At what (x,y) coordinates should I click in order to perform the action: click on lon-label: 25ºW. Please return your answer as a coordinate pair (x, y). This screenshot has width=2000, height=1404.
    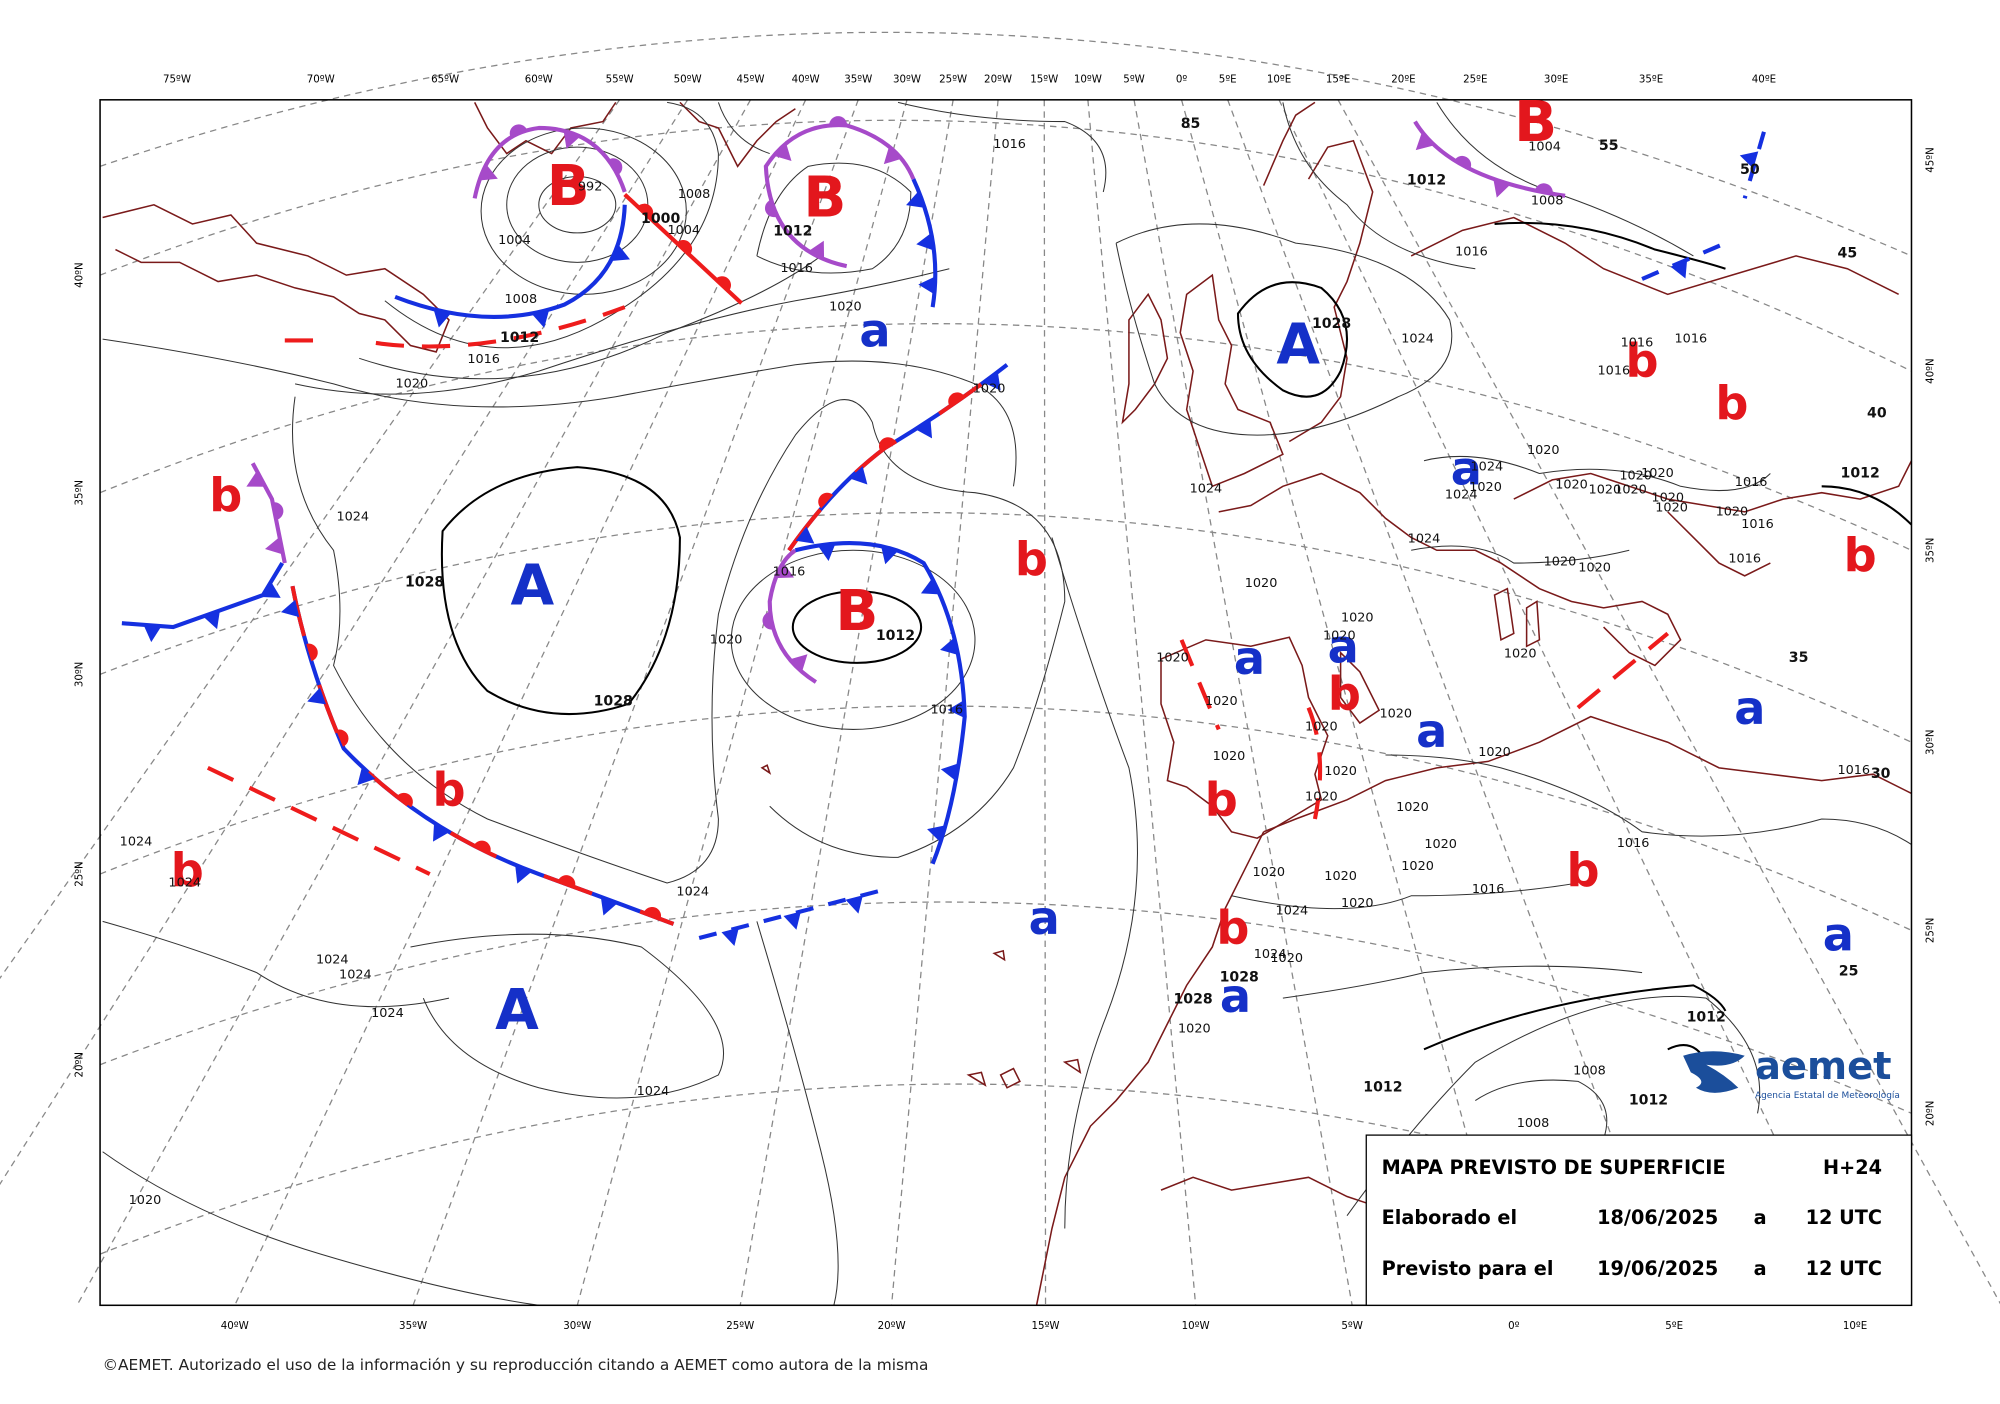
    Looking at the image, I should click on (953, 79).